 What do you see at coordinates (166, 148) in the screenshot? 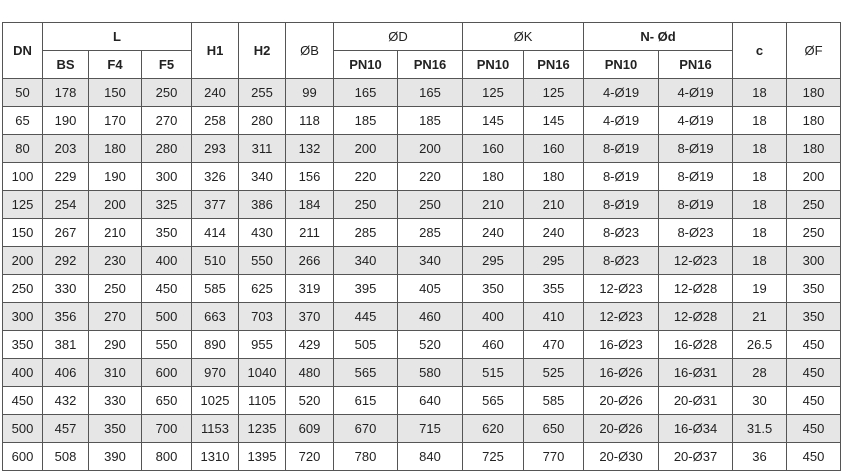
I see `table-cell: 280` at bounding box center [166, 148].